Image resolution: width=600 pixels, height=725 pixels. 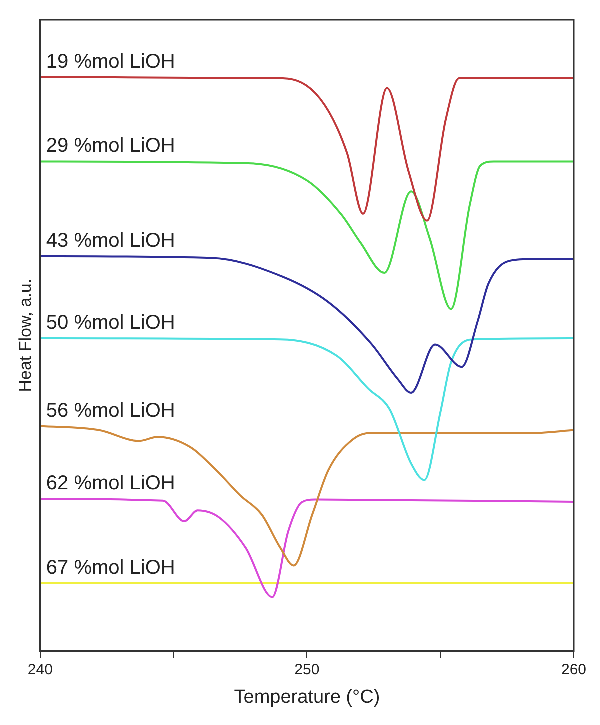 What do you see at coordinates (111, 146) in the screenshot?
I see `series-label: 29 %mol LiOH` at bounding box center [111, 146].